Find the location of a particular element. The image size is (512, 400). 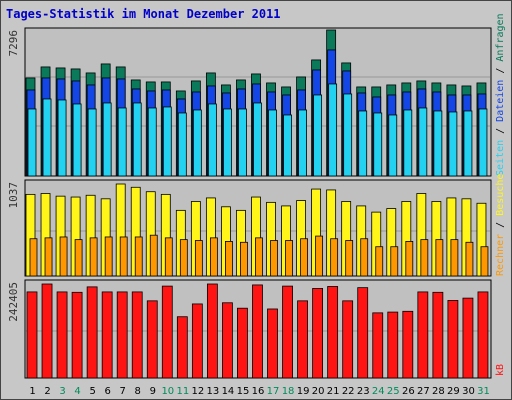

legend-kb: kB is located at coordinates (500, 370).